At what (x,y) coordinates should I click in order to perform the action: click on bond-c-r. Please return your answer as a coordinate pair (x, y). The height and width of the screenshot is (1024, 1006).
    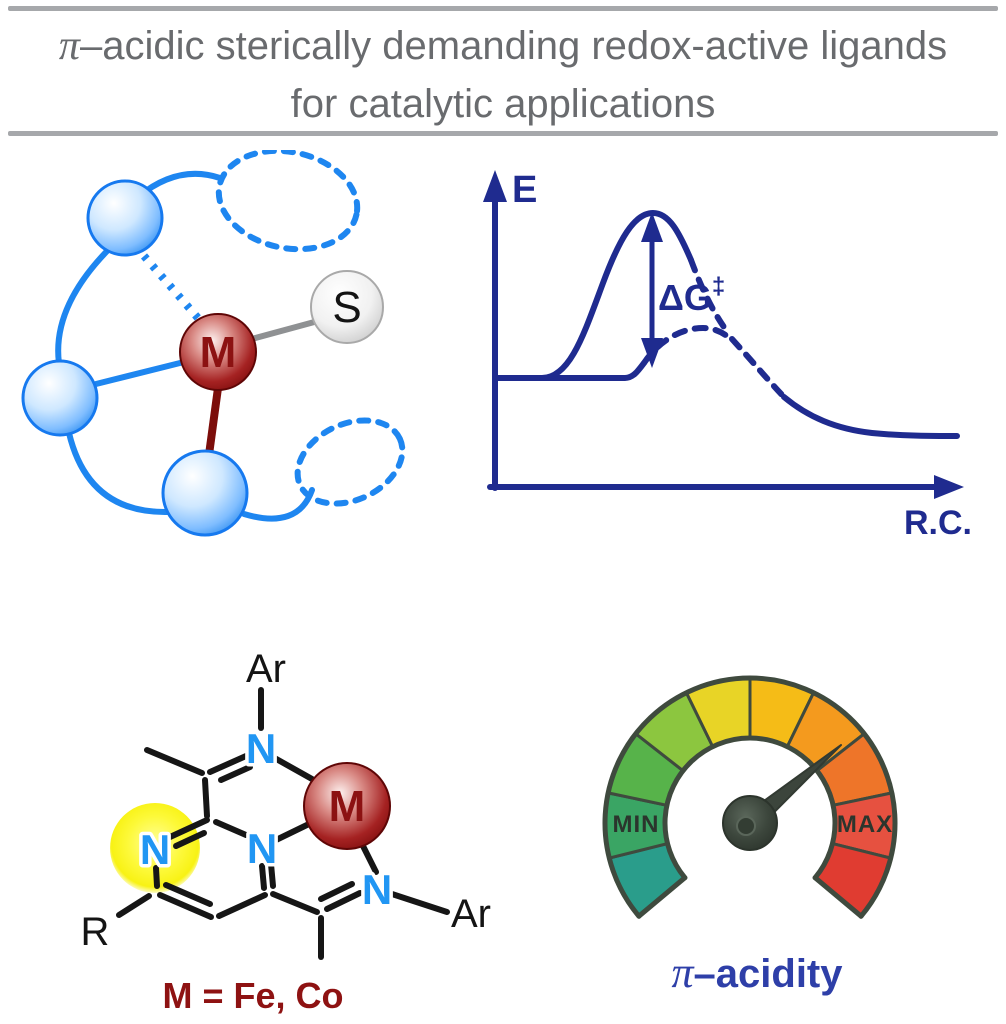
    Looking at the image, I should click on (134, 905).